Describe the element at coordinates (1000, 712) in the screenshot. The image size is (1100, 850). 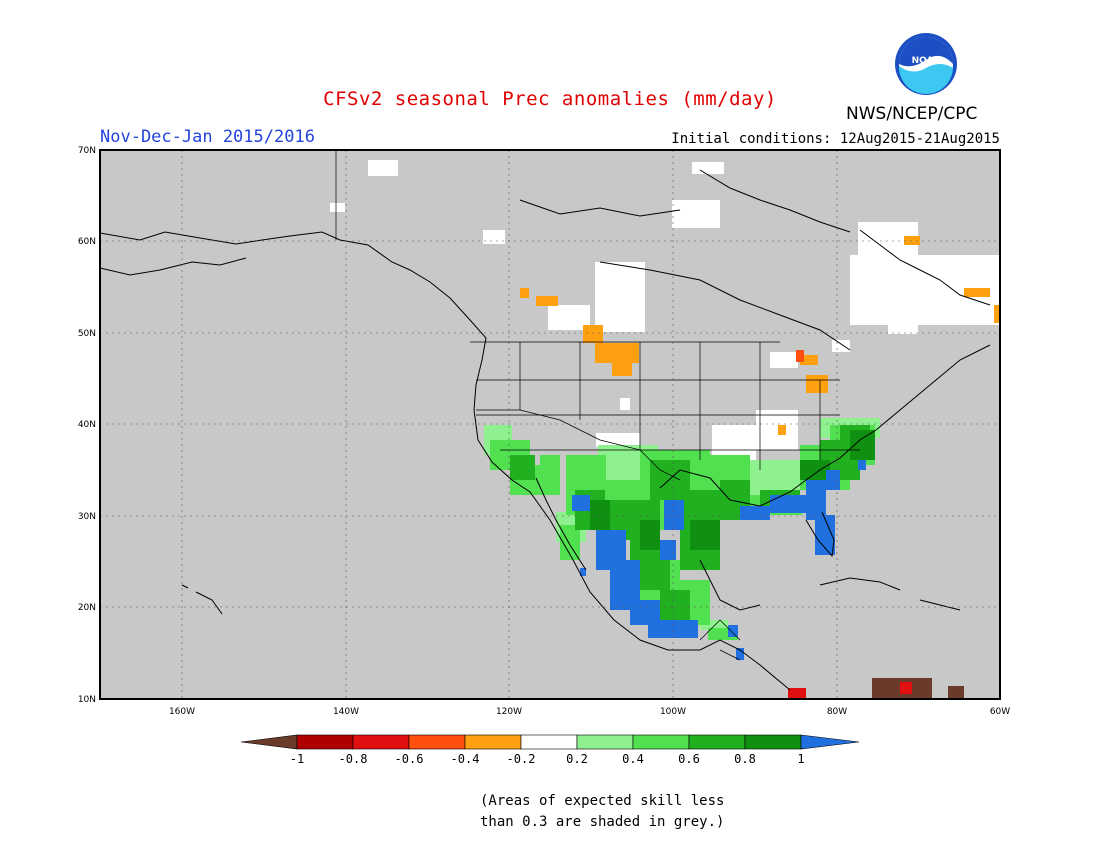
I see `lon-label: 60W` at that location.